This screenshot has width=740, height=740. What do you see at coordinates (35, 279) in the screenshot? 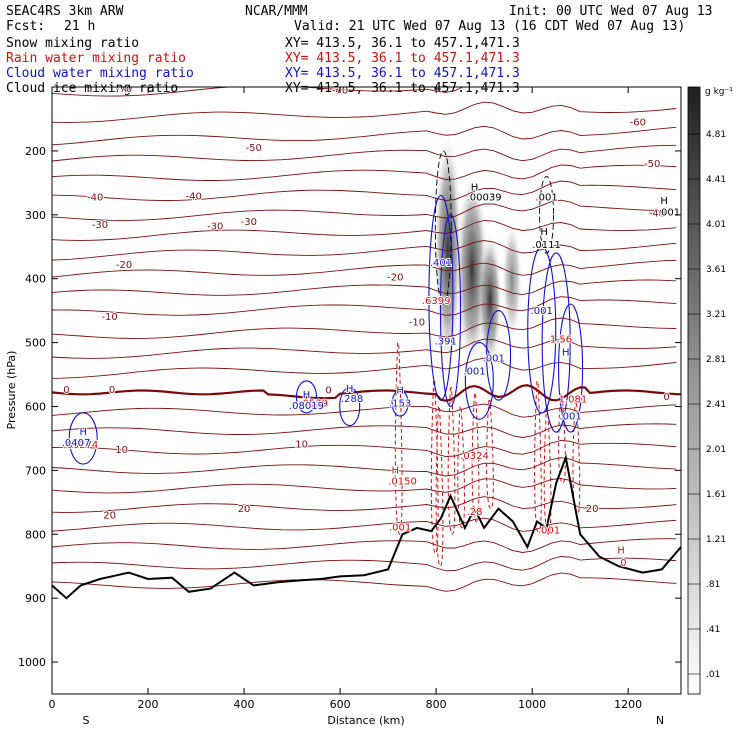
I see `y-tick-label: 400` at bounding box center [35, 279].